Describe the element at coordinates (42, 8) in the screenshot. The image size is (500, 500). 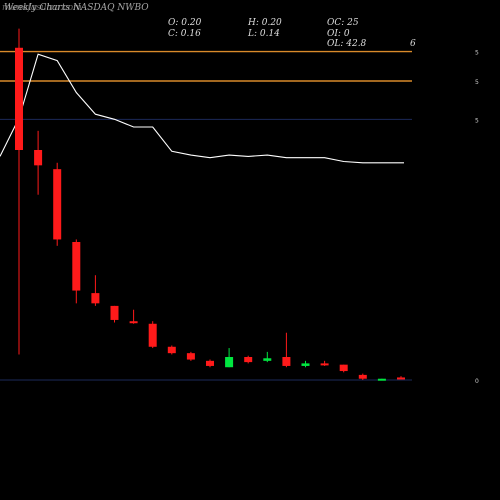
I see `site-watermark: munafasutra.com` at that location.